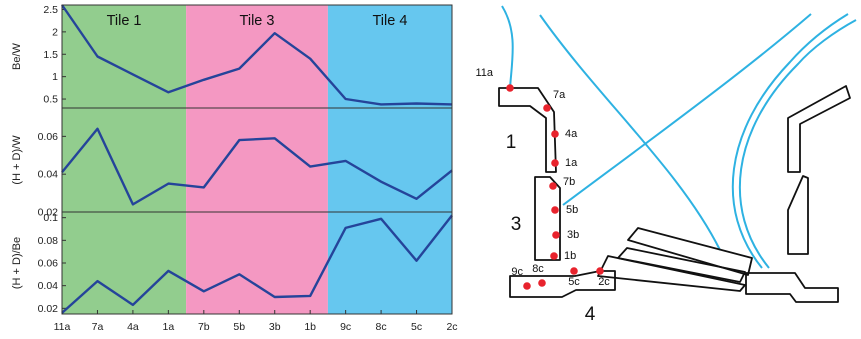 This screenshot has height=339, width=861. Describe the element at coordinates (527, 130) in the screenshot. I see `tile-1-outline` at that location.